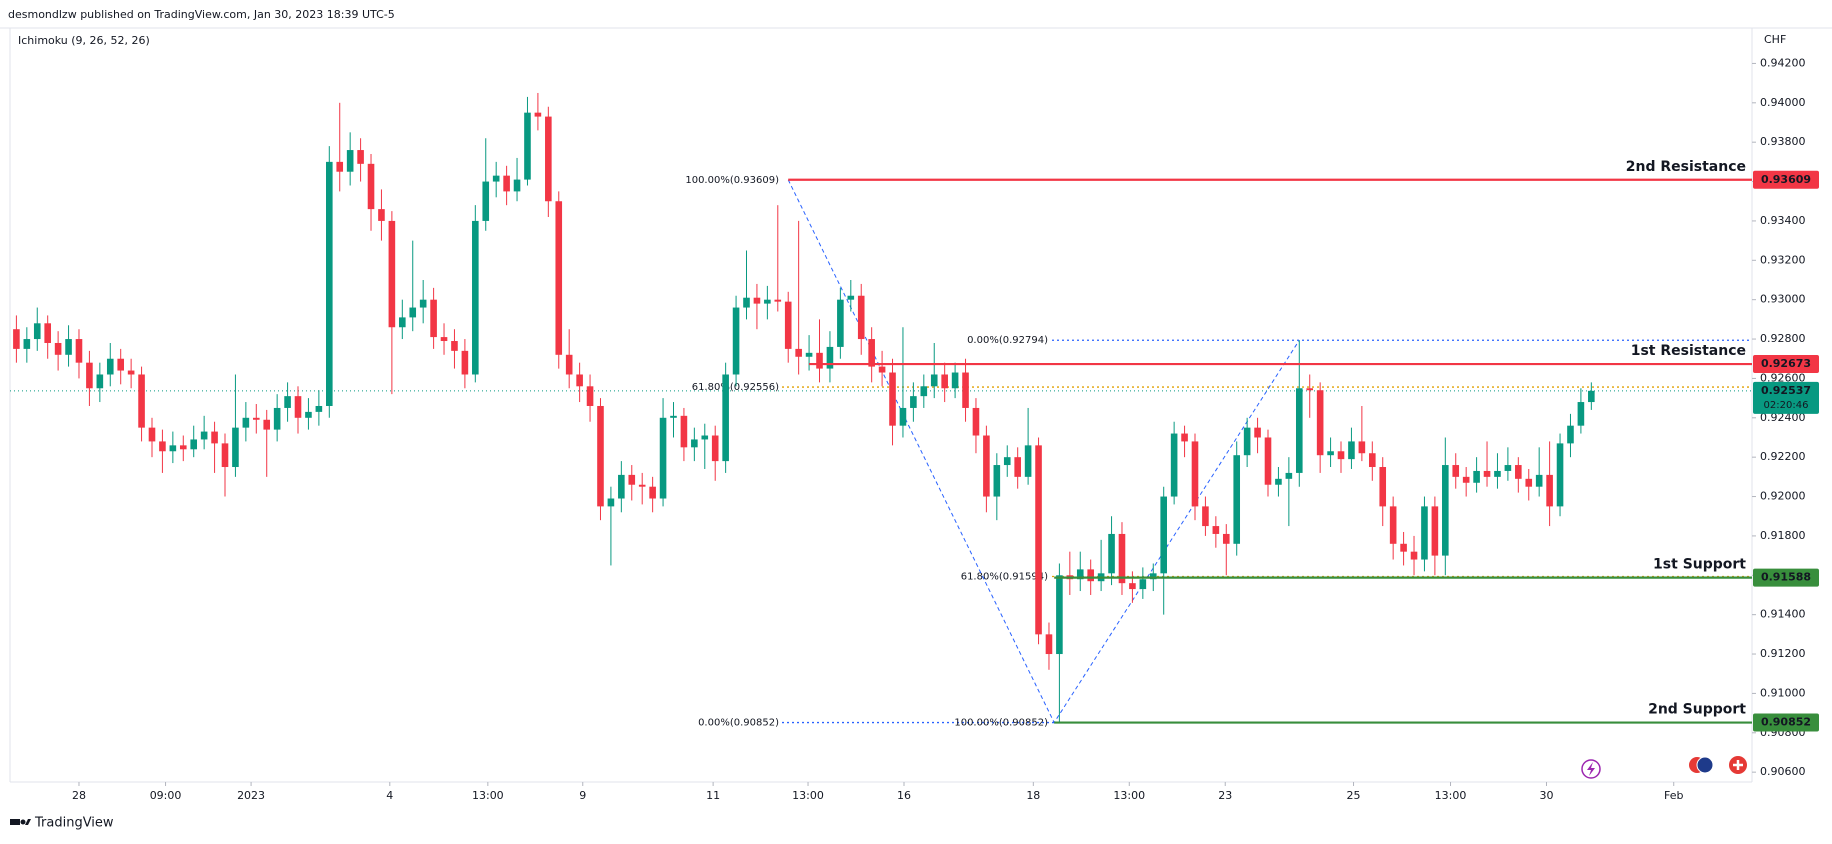 The image size is (1832, 844). Describe the element at coordinates (1783, 417) in the screenshot. I see `y-tick-label: 0.92400` at that location.